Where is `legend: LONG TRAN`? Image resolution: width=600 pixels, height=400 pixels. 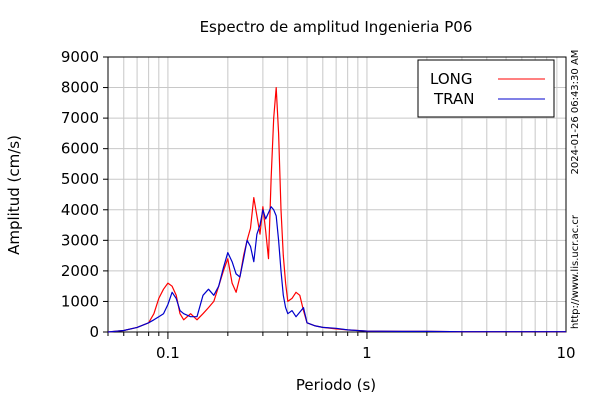
legend: LONG TRAN is located at coordinates (486, 88).